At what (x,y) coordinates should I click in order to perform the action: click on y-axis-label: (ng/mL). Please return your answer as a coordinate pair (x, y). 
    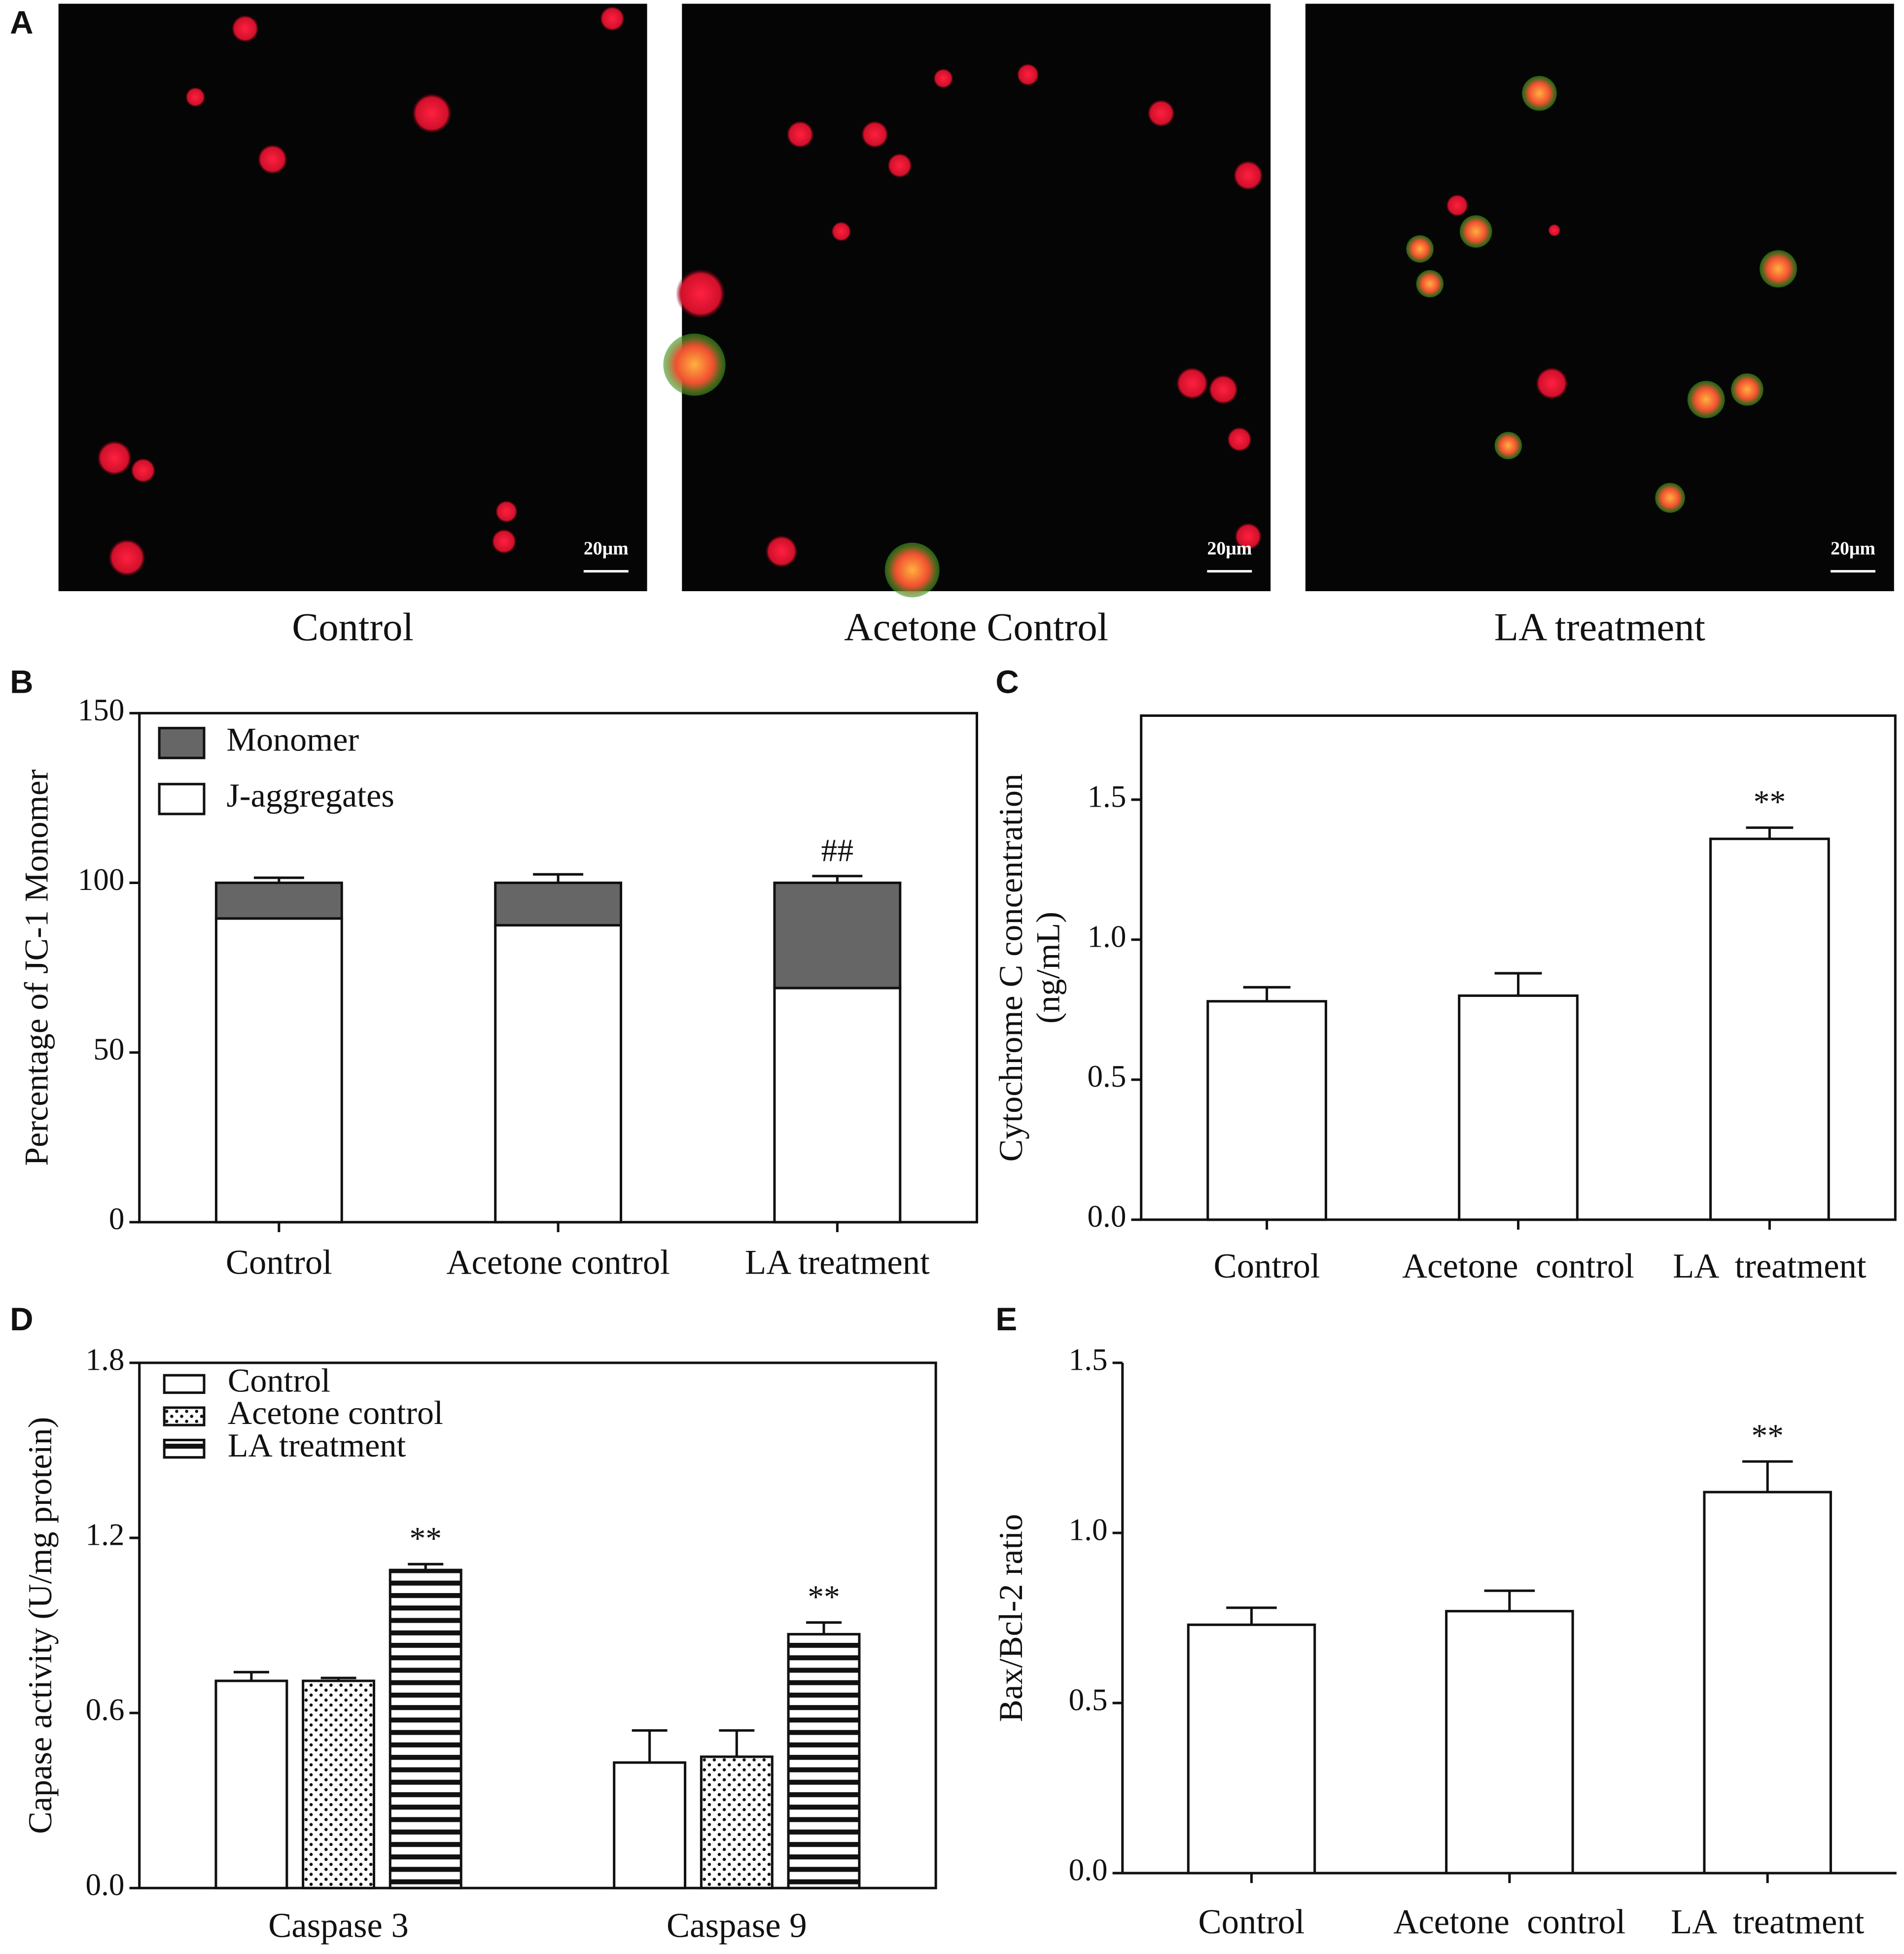
    Looking at the image, I should click on (1048, 968).